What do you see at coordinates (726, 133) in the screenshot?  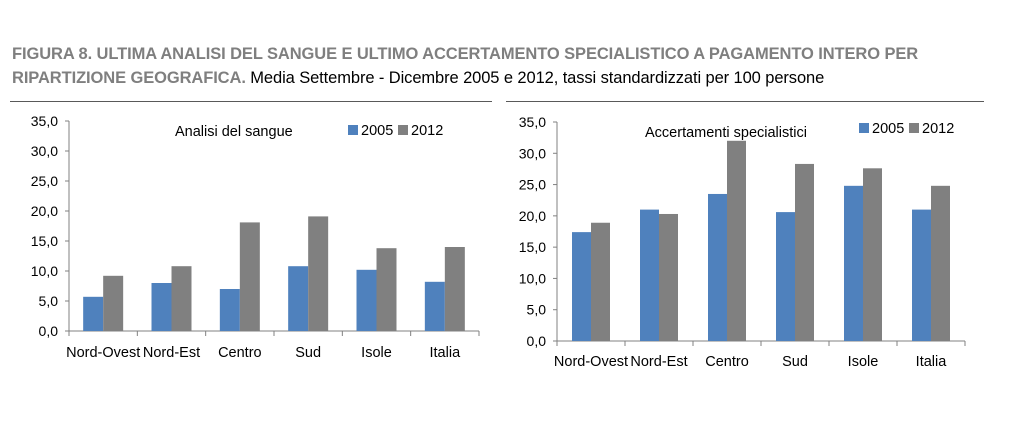 I see `chart-title: Accertamenti specialistici` at bounding box center [726, 133].